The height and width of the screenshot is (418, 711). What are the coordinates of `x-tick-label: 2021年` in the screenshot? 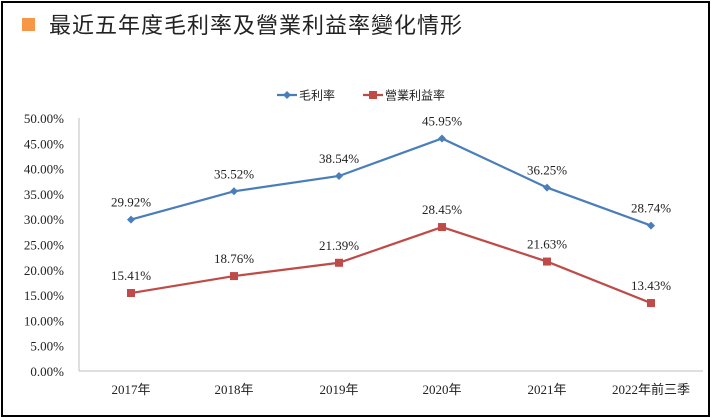 It's located at (546, 389).